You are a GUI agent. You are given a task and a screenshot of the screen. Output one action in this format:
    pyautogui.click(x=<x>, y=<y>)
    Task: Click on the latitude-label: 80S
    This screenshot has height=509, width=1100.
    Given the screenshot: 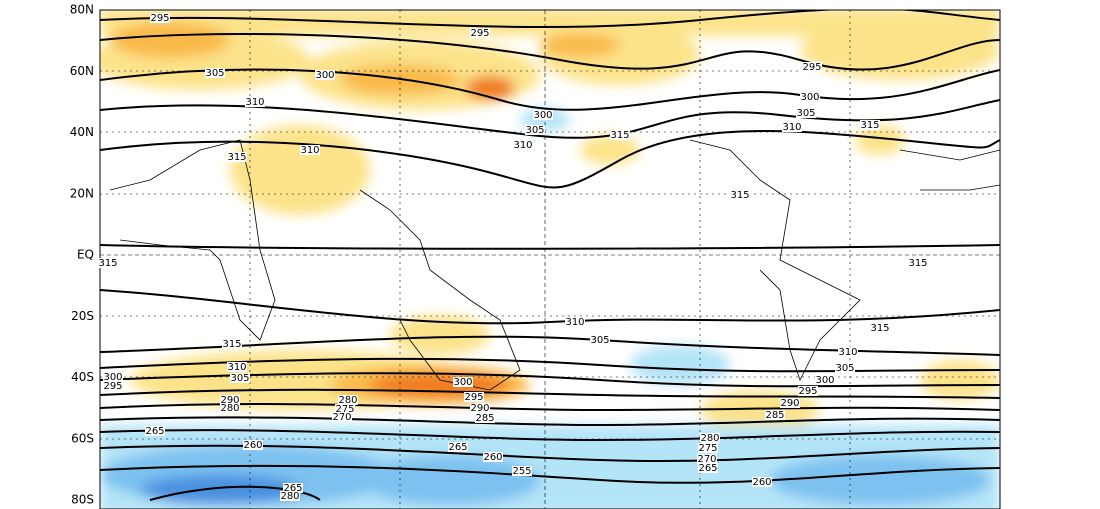 What is the action you would take?
    pyautogui.click(x=82, y=500)
    